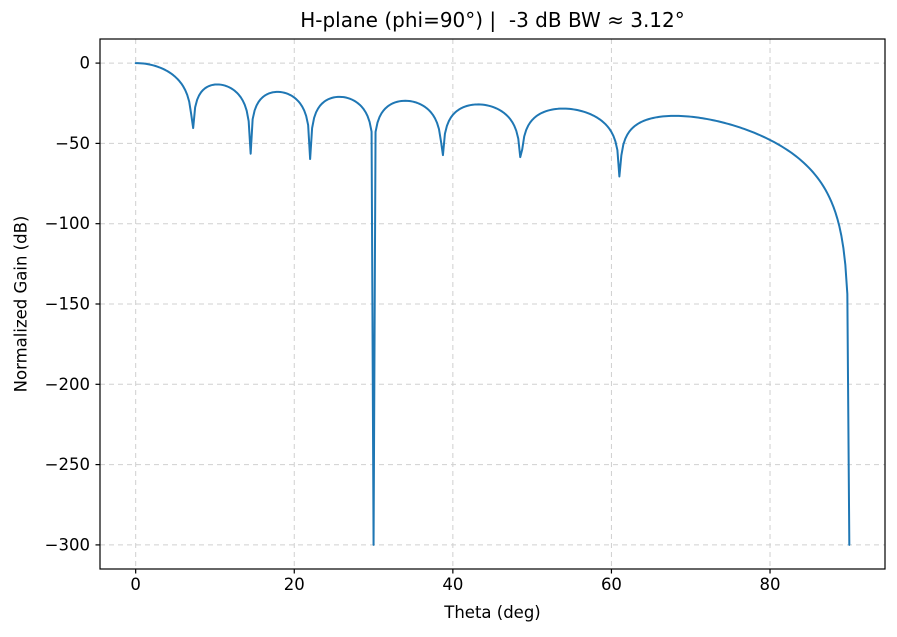  I want to click on y-tick-label: −150, so click(67, 304).